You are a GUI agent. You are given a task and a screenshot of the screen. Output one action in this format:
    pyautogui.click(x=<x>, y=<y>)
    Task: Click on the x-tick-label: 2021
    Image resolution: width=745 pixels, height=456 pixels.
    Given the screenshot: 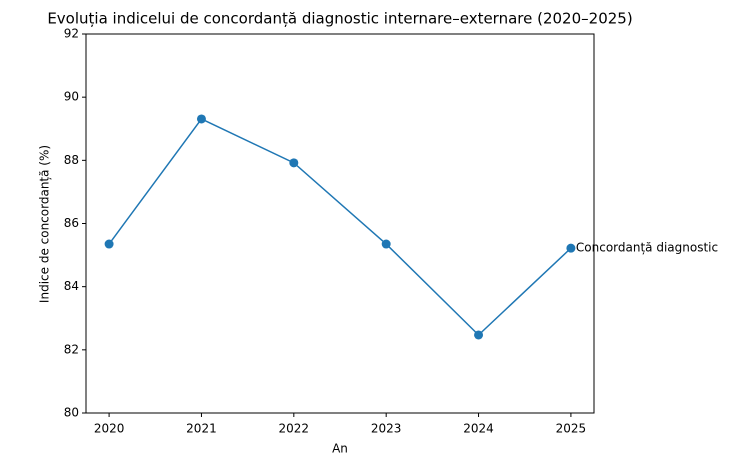 What is the action you would take?
    pyautogui.click(x=201, y=429)
    